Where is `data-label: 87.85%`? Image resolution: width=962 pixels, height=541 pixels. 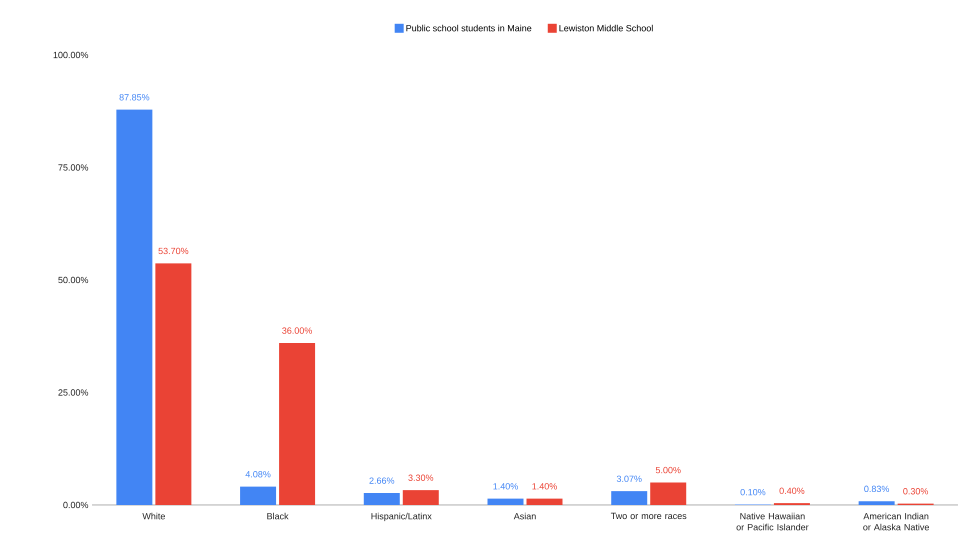
data-label: 87.85% is located at coordinates (134, 97).